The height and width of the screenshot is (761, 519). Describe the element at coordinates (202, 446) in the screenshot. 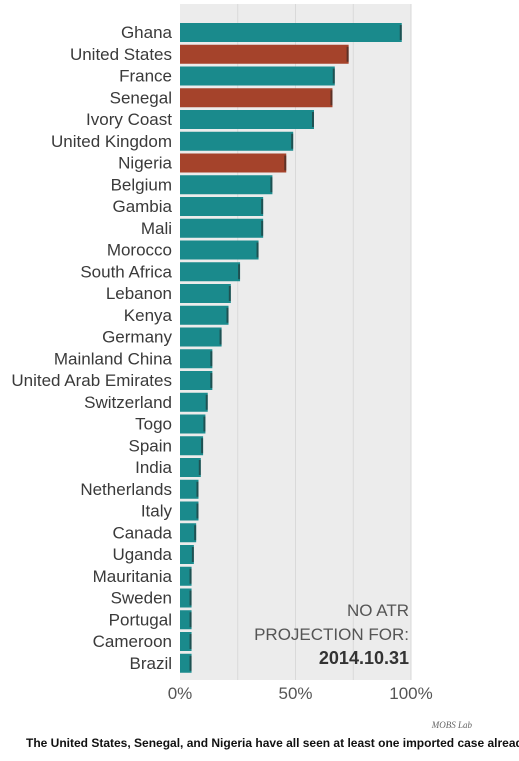

I see `error-tick-spain` at that location.